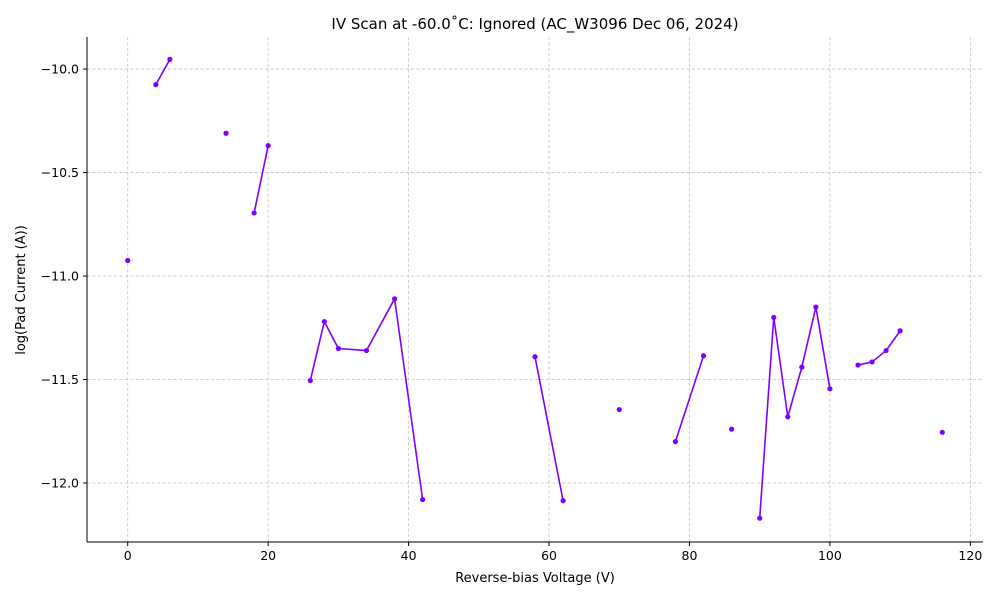  Describe the element at coordinates (690, 555) in the screenshot. I see `x-tick-label: 80` at that location.